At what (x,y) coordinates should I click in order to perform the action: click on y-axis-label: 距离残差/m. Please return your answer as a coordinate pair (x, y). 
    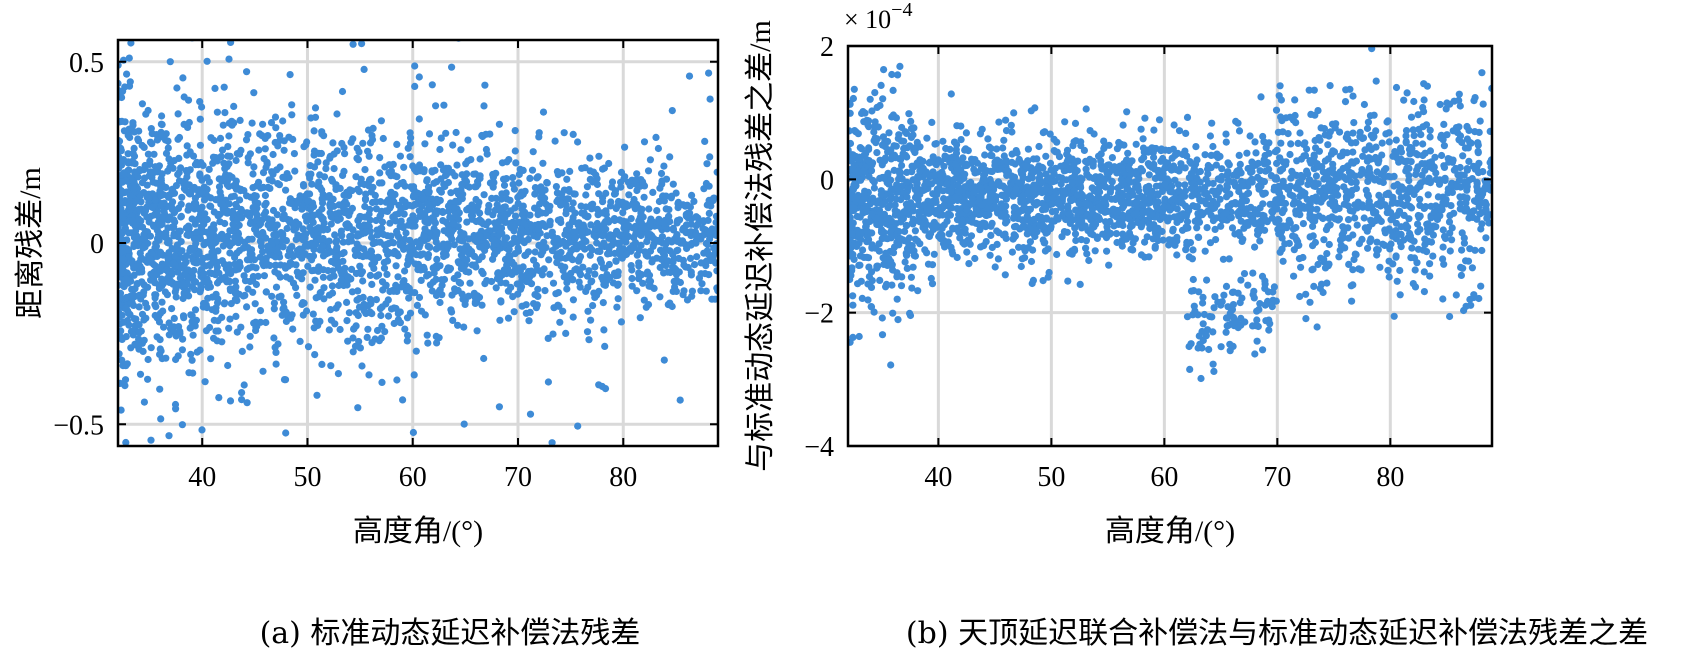
    Looking at the image, I should click on (30, 243).